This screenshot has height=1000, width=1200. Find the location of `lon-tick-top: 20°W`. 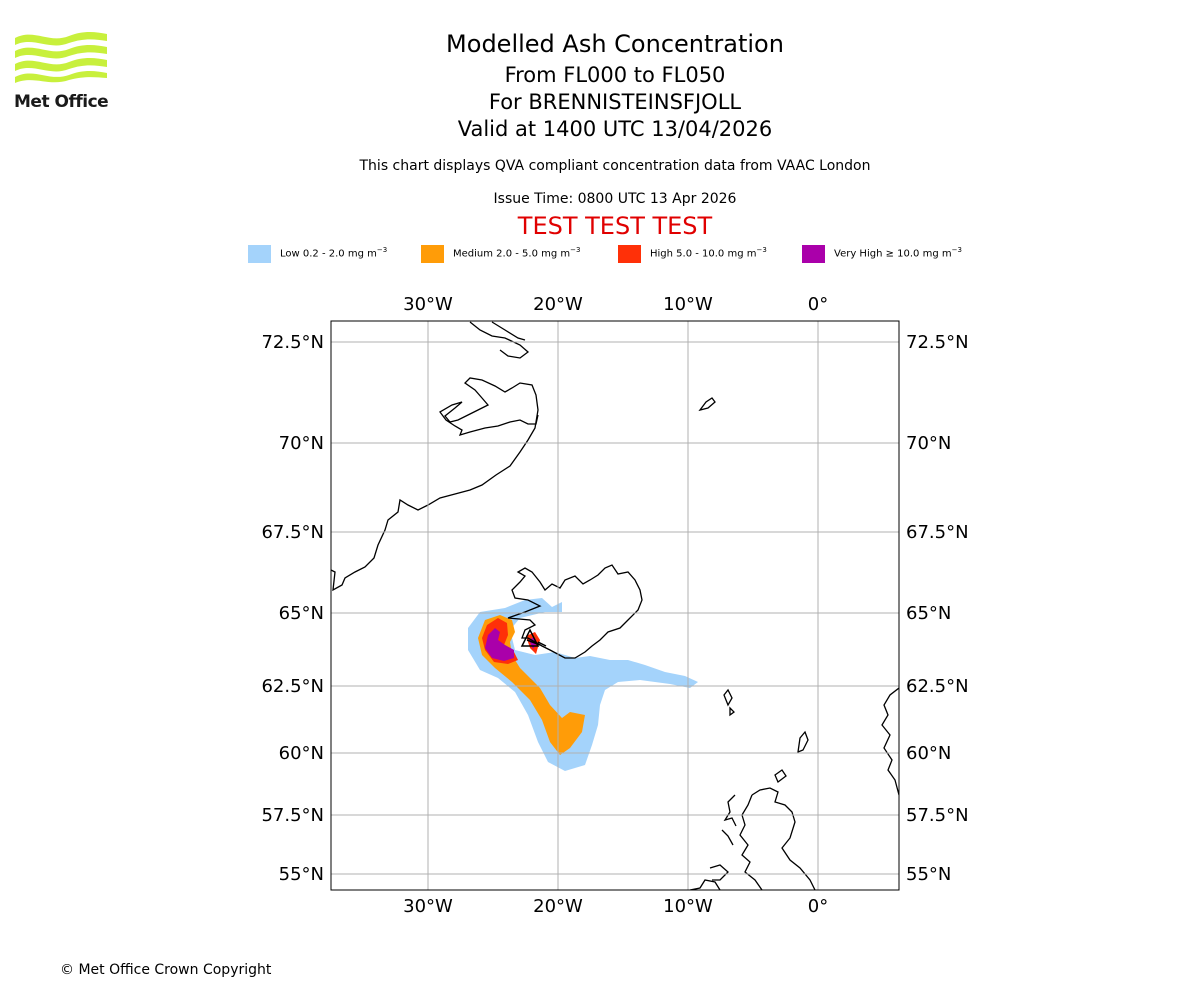

lon-tick-top: 20°W is located at coordinates (558, 304).